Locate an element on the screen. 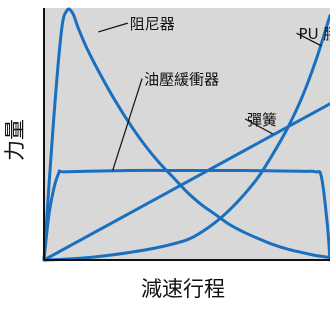  annotation-hydraulic-buffer: 油壓緩衝器 is located at coordinates (165, 121).